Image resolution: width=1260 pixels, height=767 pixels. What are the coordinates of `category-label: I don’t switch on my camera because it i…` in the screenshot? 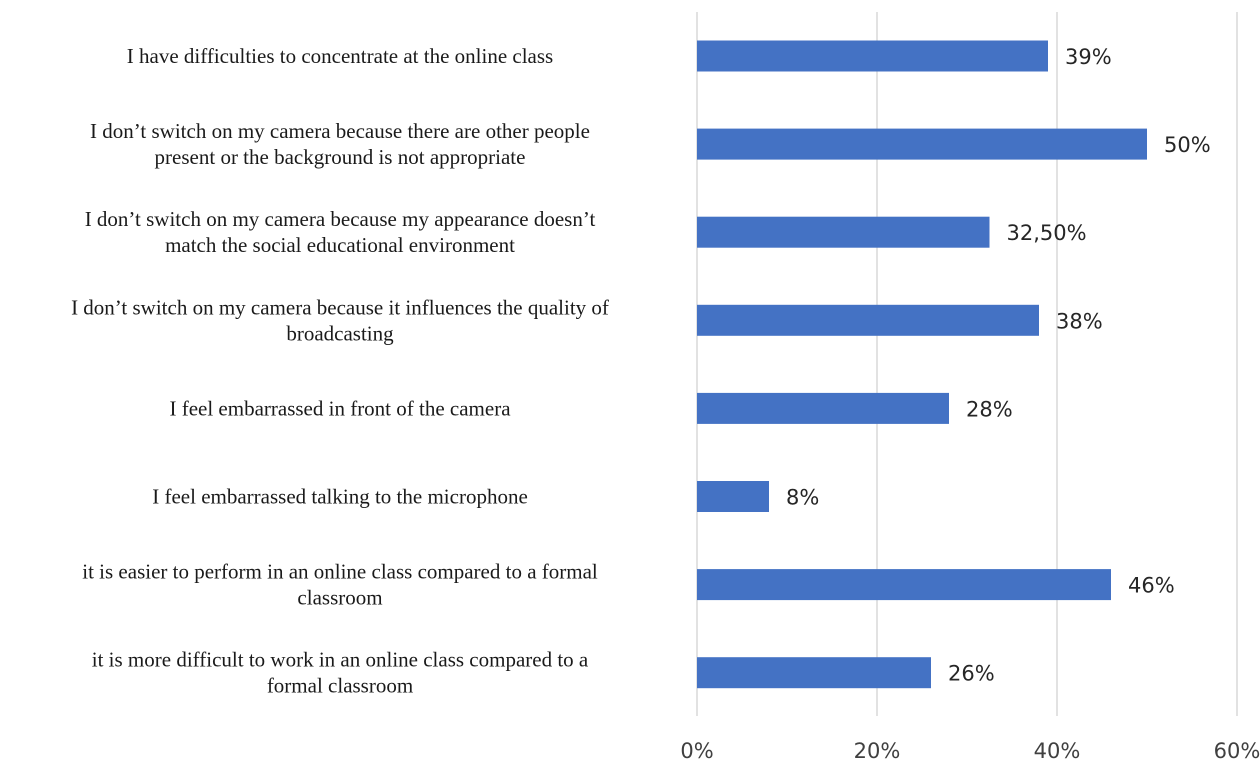 It's located at (340, 320).